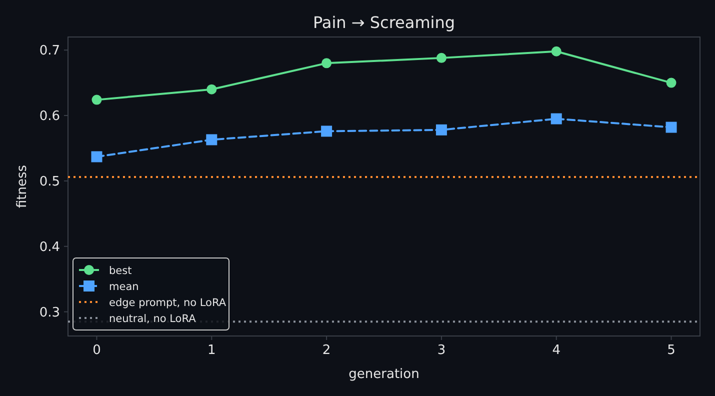 This screenshot has width=715, height=396. What do you see at coordinates (96, 350) in the screenshot?
I see `x-tick-label: 0` at bounding box center [96, 350].